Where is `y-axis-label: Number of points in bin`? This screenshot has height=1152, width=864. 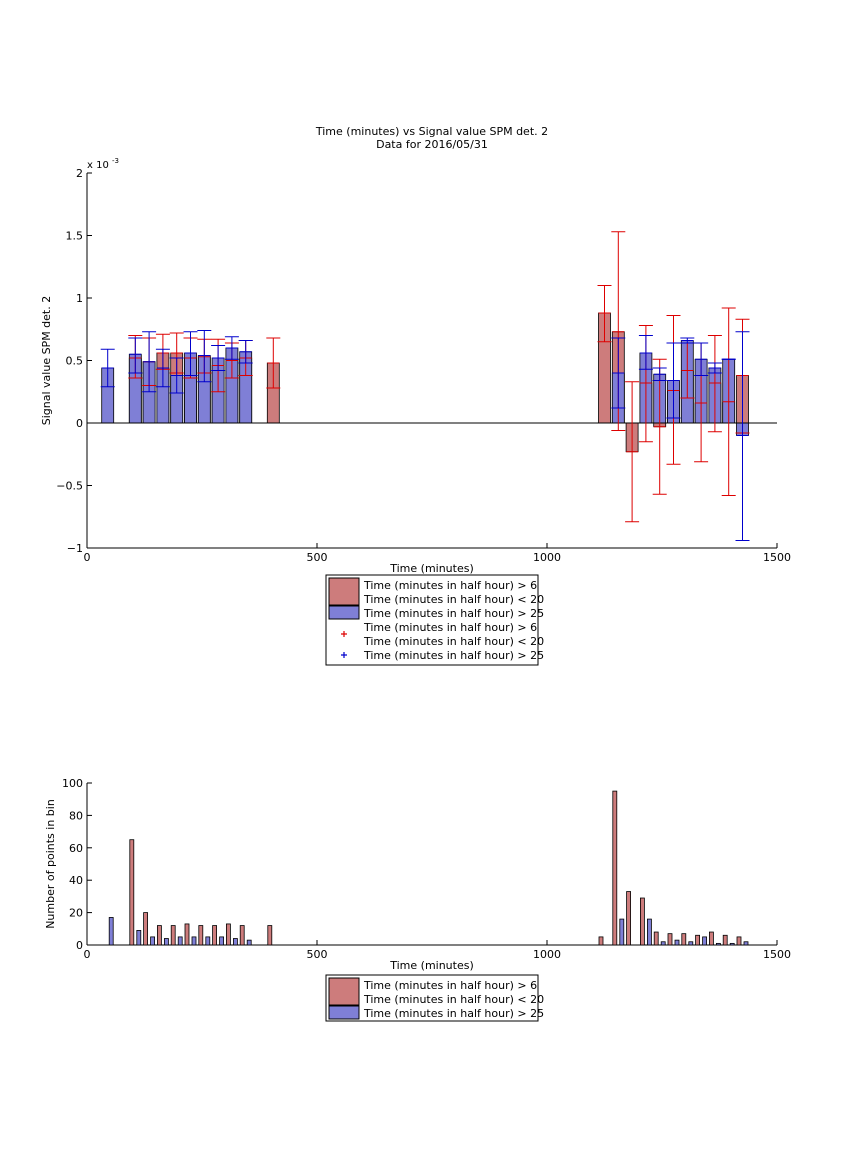
y-axis-label: Number of points in bin is located at coordinates (50, 864).